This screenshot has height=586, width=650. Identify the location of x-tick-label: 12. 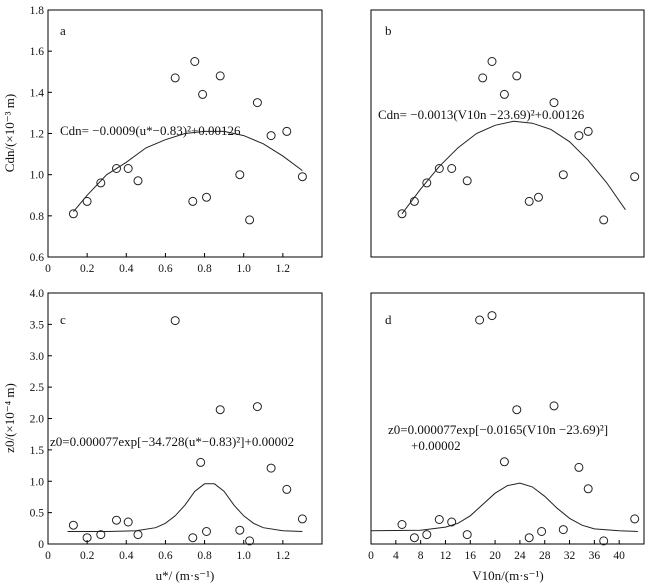
(446, 556).